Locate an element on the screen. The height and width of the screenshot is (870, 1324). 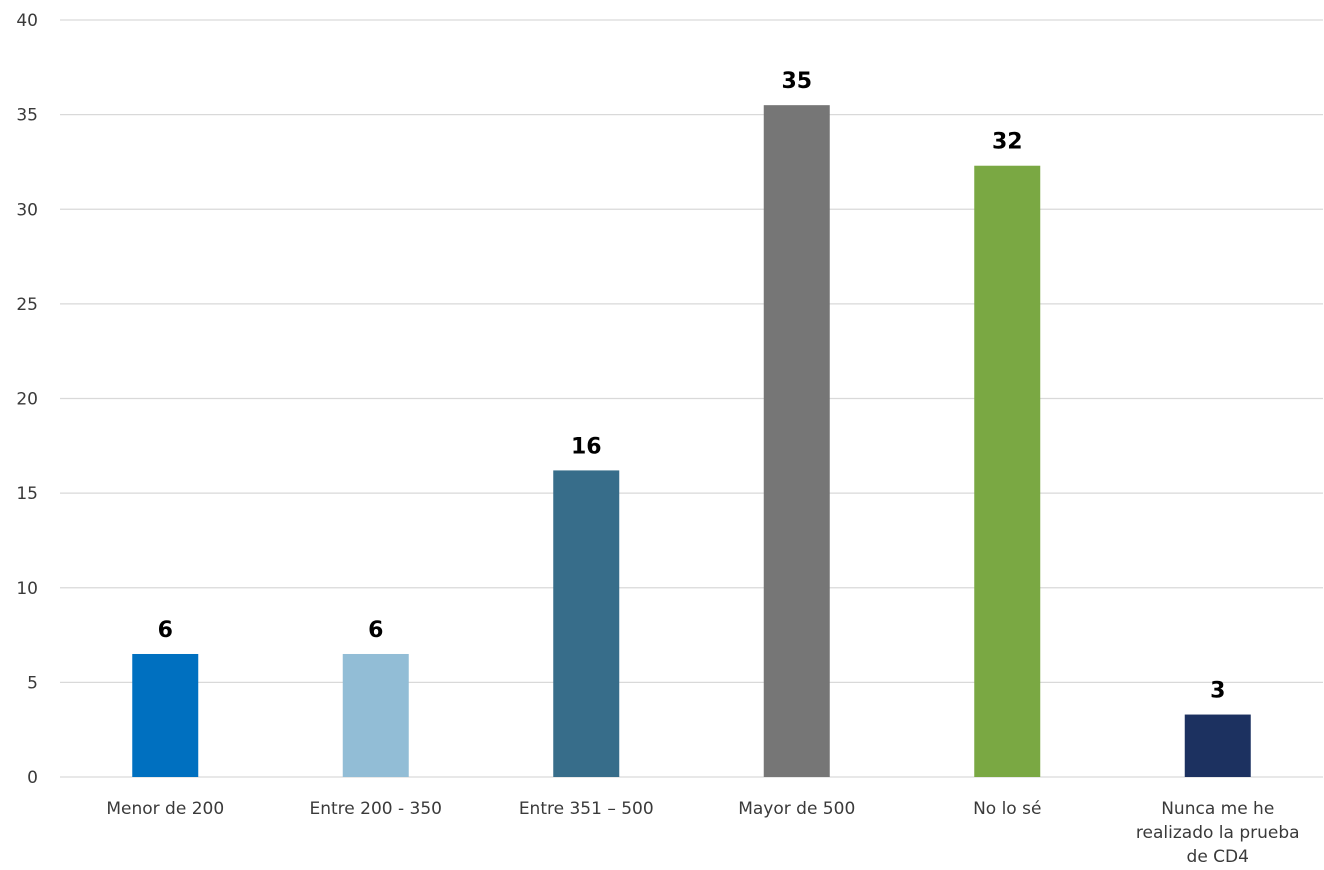
y-tick-label: 5 is located at coordinates (32, 683).